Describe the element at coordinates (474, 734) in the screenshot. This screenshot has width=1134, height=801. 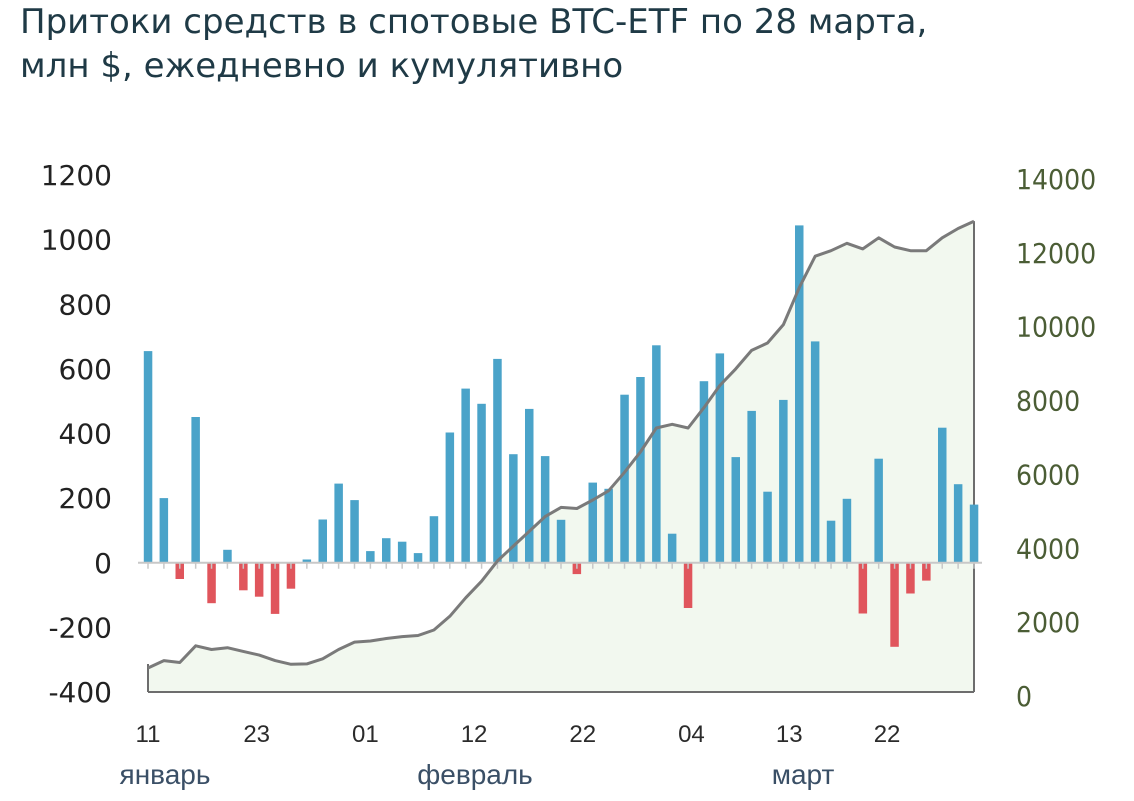
I see `x-axis-tick-label: 12` at that location.